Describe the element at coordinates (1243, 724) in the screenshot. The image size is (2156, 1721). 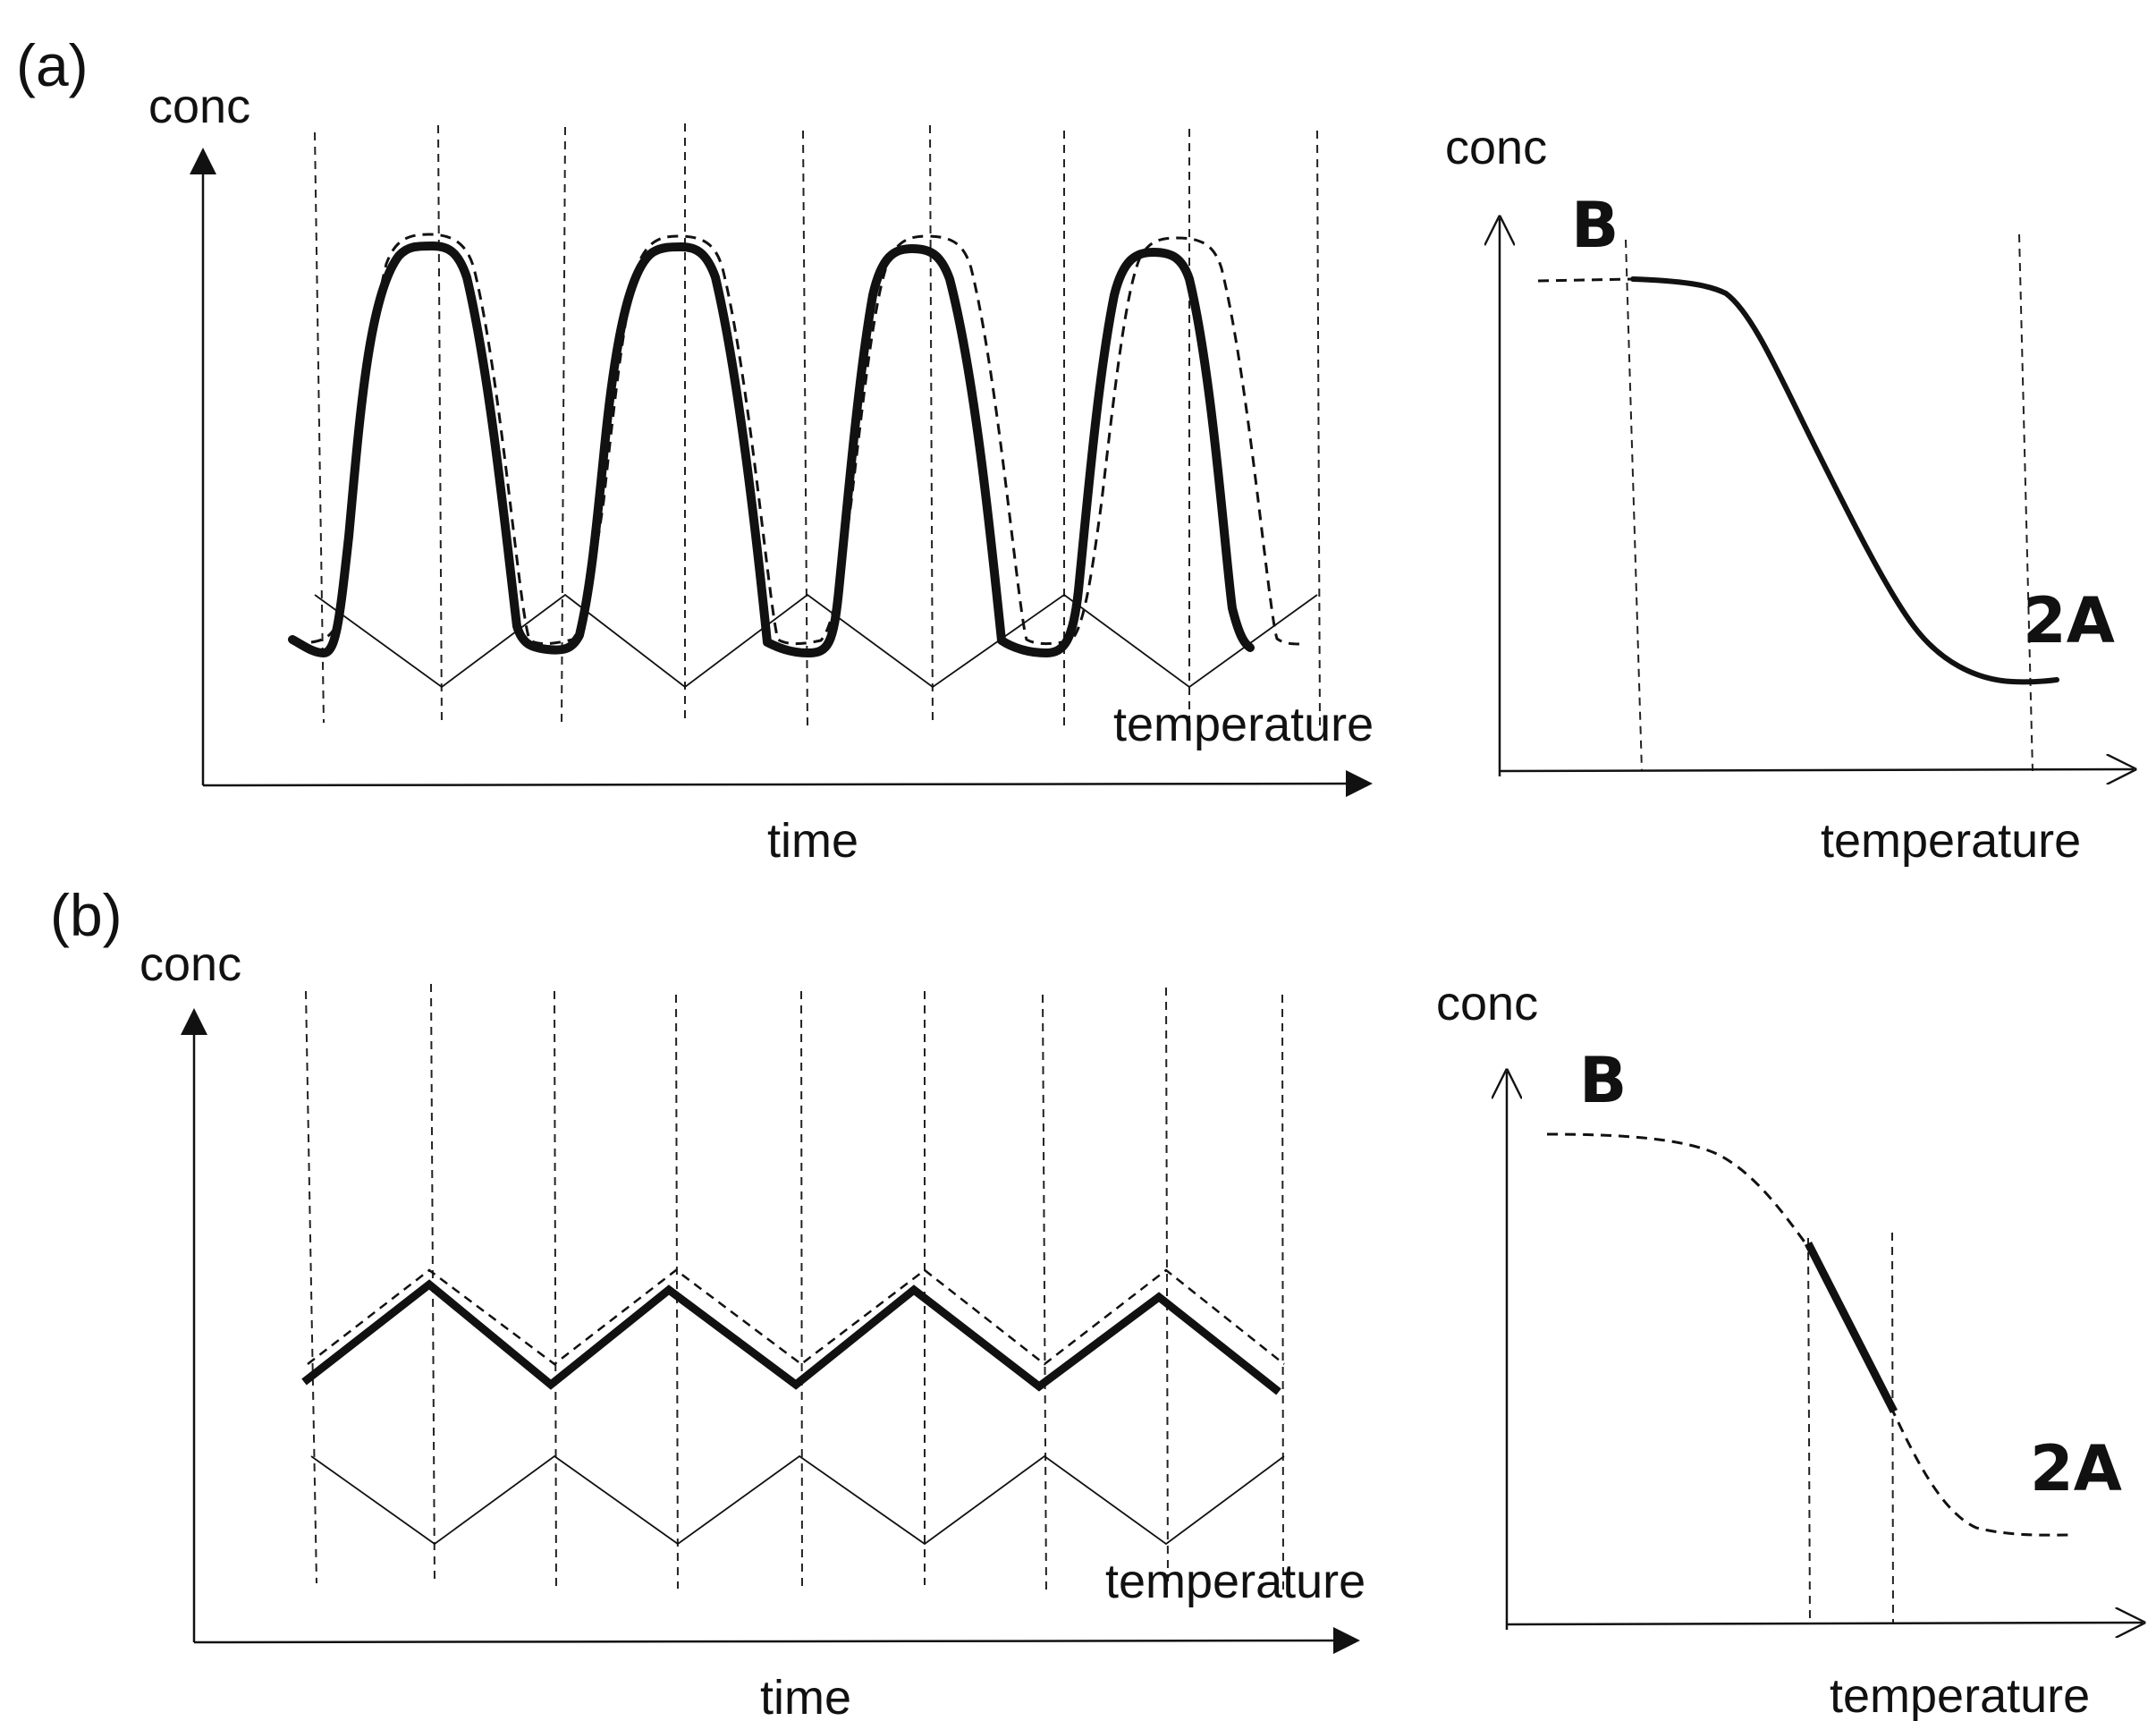
I see `a-time-temperature-label: temperature` at that location.